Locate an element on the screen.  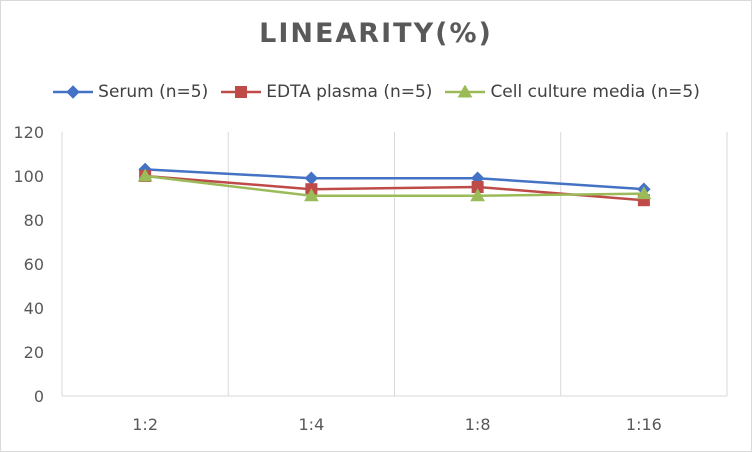
legend-swatch-cell-culture is located at coordinates (465, 91).